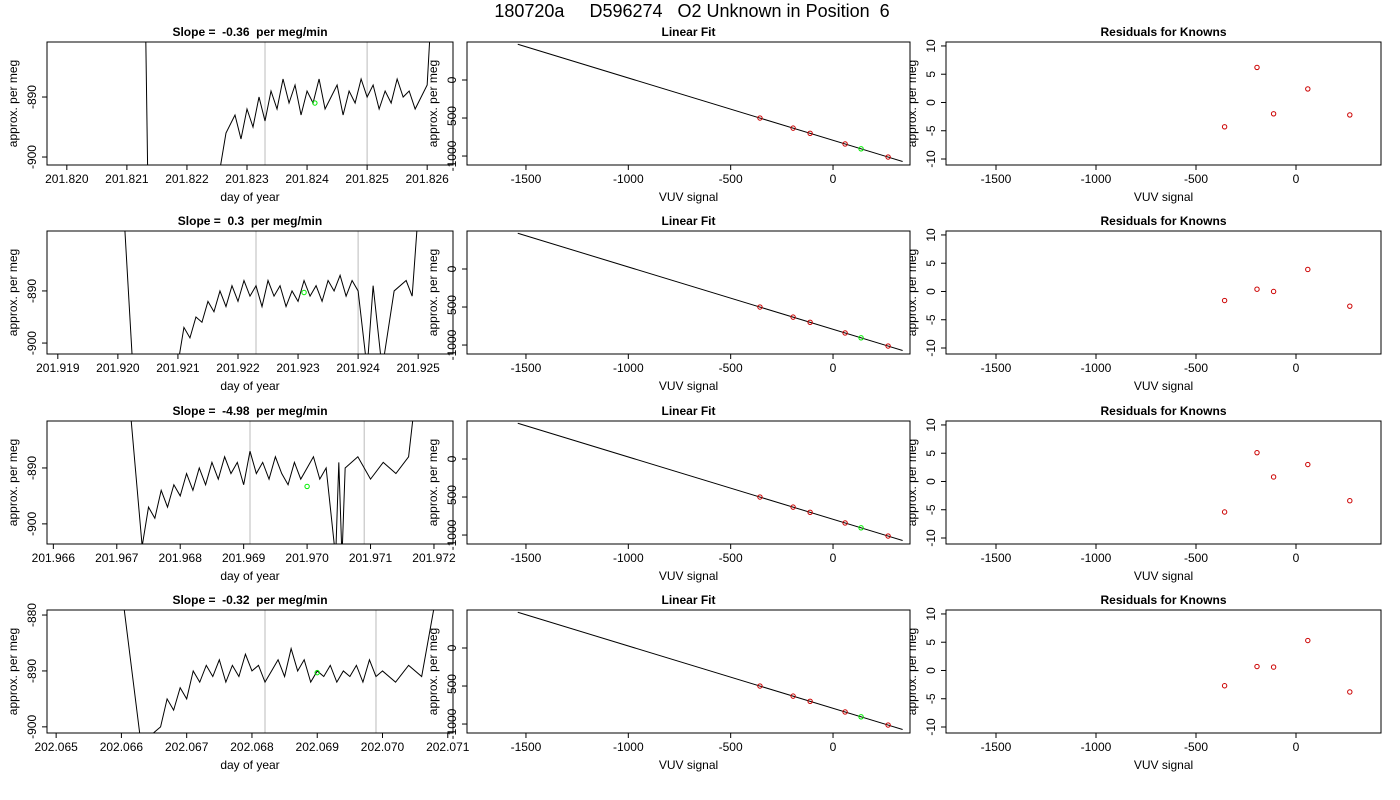 Image resolution: width=1400 pixels, height=800 pixels. What do you see at coordinates (187, 179) in the screenshot?
I see `x-tick-label: 201.822` at bounding box center [187, 179].